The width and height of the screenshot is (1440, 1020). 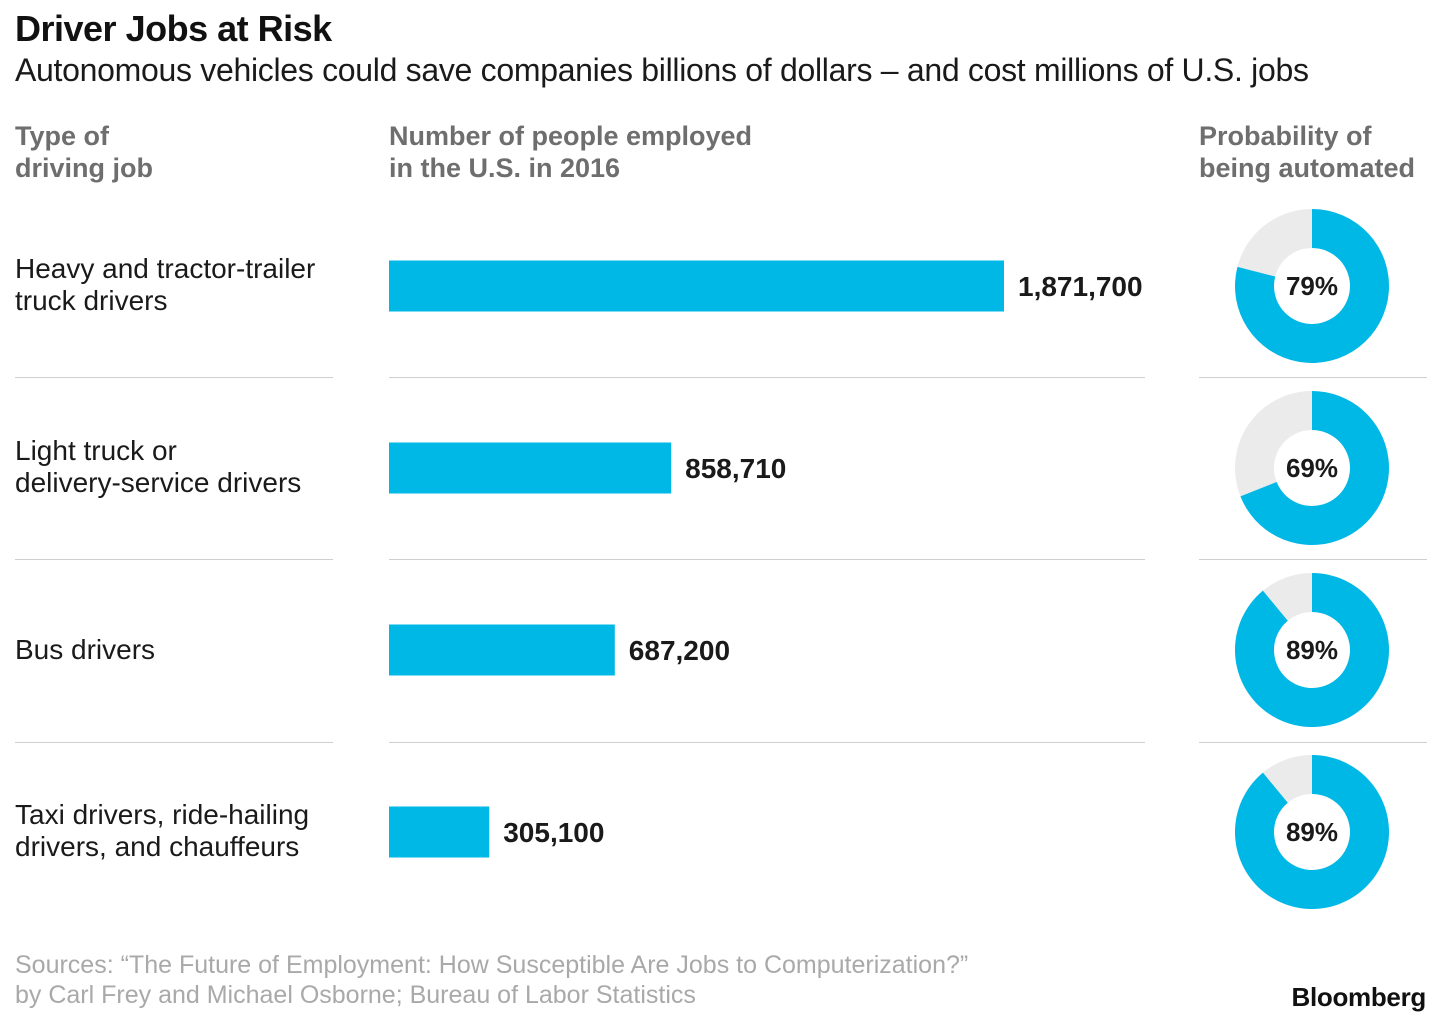 What do you see at coordinates (735, 468) in the screenshot?
I see `bar-value-label: 858,710` at bounding box center [735, 468].